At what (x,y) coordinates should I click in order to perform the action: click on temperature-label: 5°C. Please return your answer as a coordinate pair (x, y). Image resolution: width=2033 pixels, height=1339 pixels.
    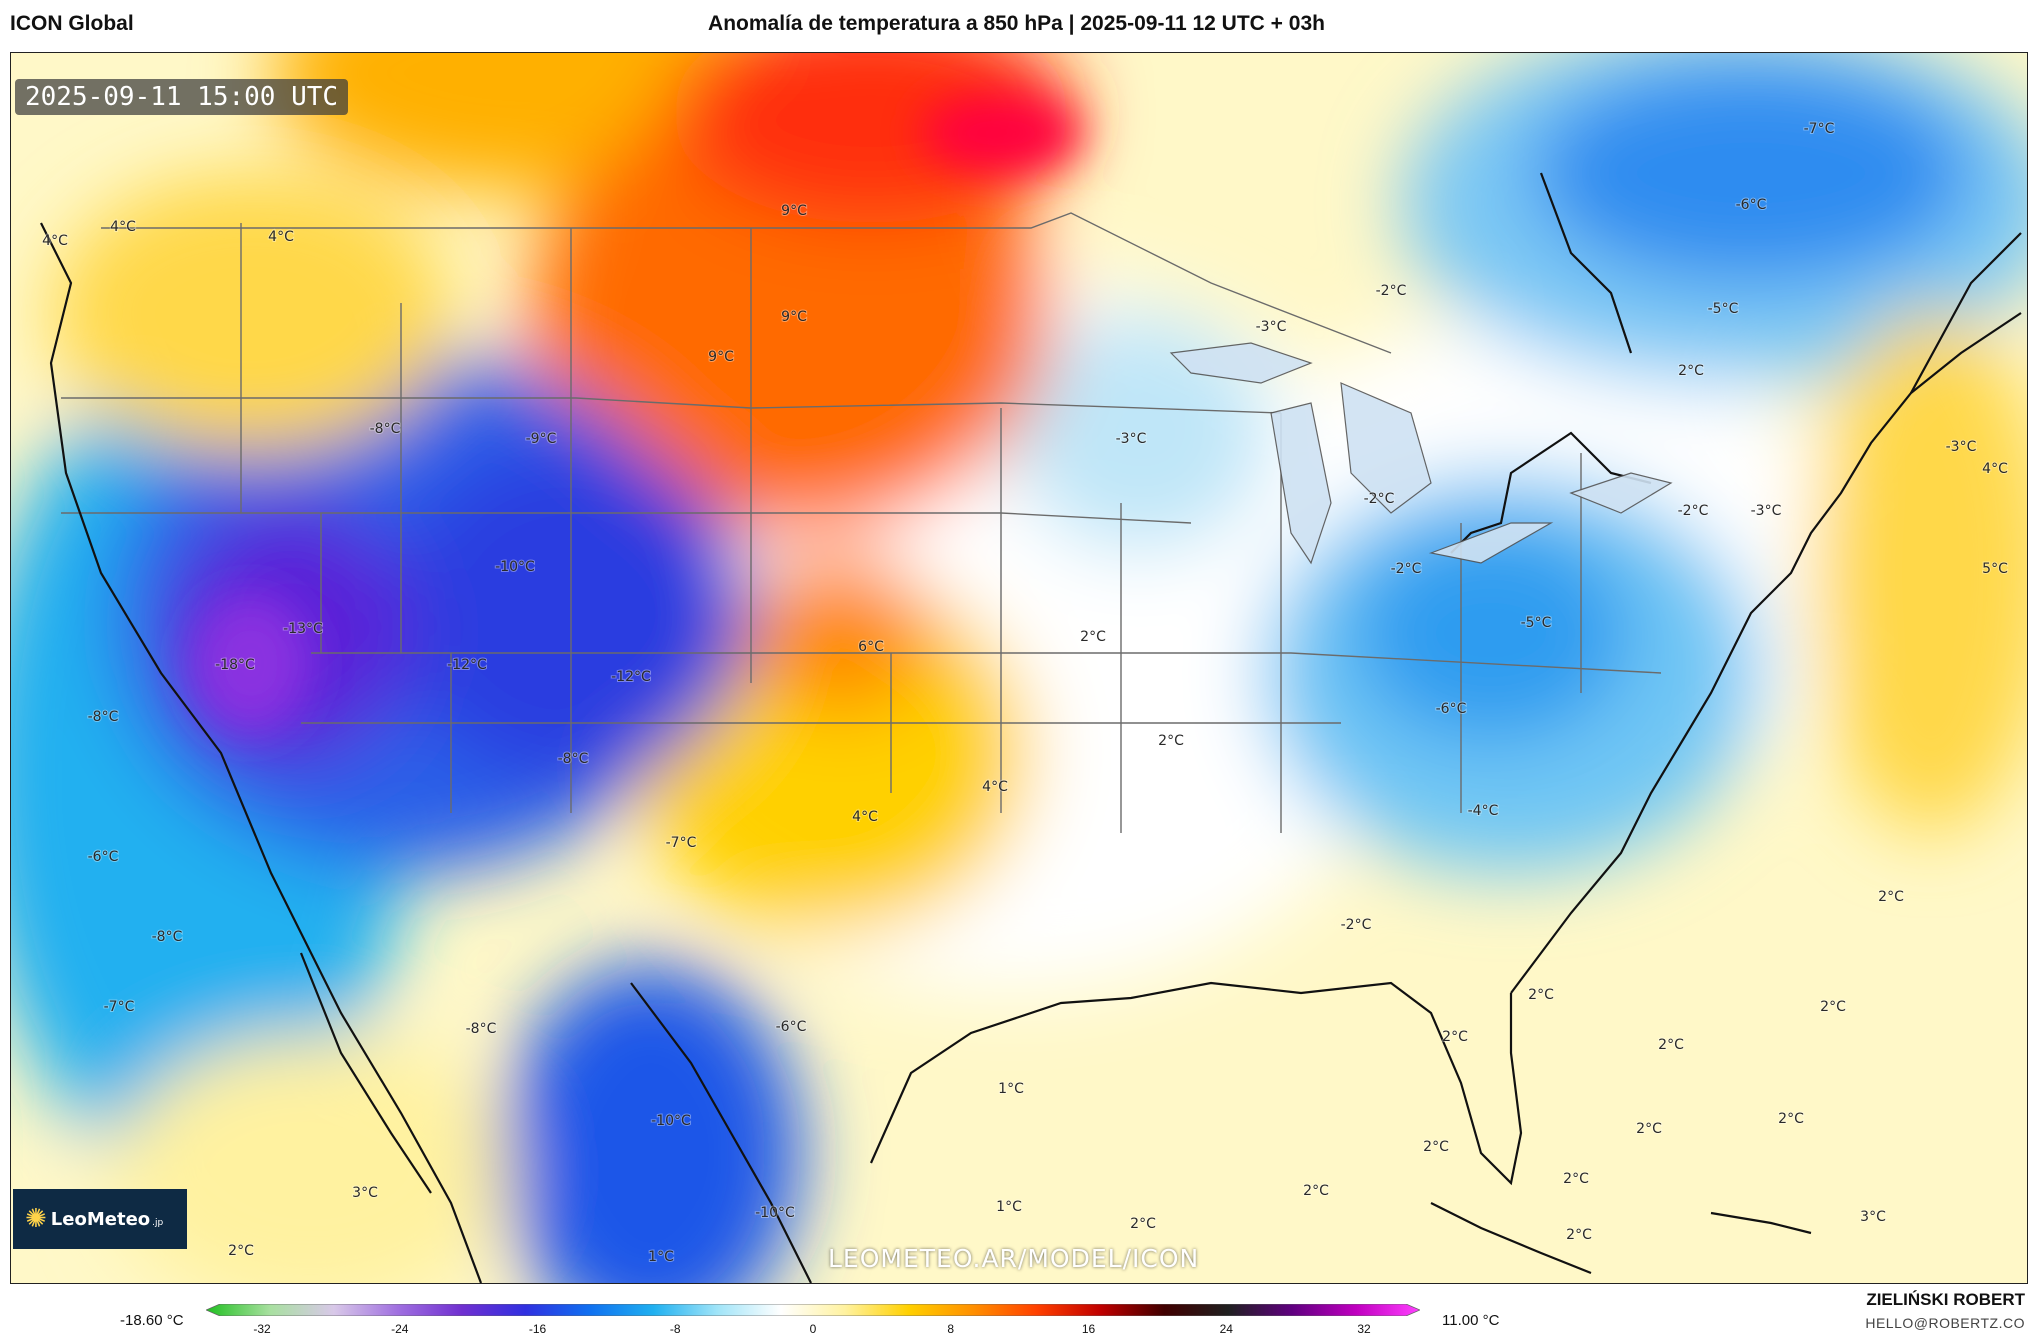
    Looking at the image, I should click on (1995, 569).